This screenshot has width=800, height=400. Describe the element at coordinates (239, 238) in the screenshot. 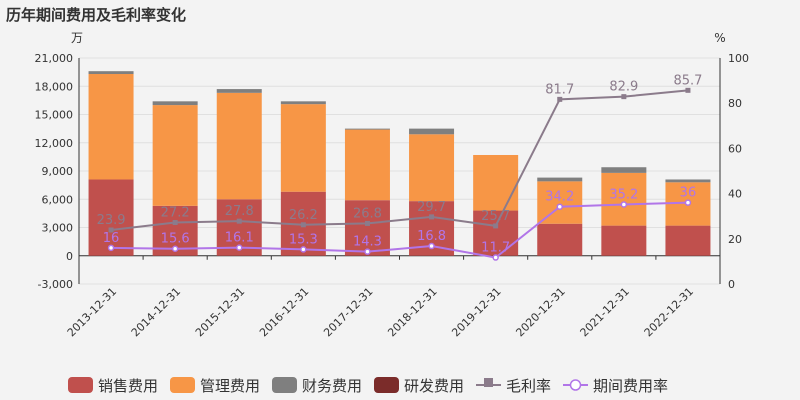

I see `data-label: 16.1` at that location.